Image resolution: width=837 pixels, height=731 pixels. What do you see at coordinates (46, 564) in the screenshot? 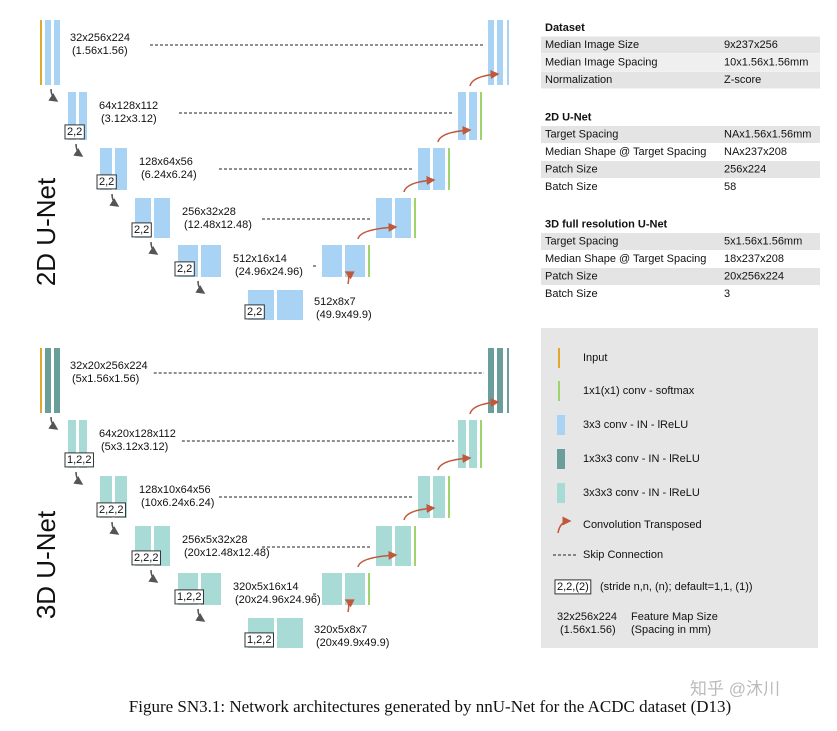
I see `network-title: 3D U-Net` at bounding box center [46, 564].